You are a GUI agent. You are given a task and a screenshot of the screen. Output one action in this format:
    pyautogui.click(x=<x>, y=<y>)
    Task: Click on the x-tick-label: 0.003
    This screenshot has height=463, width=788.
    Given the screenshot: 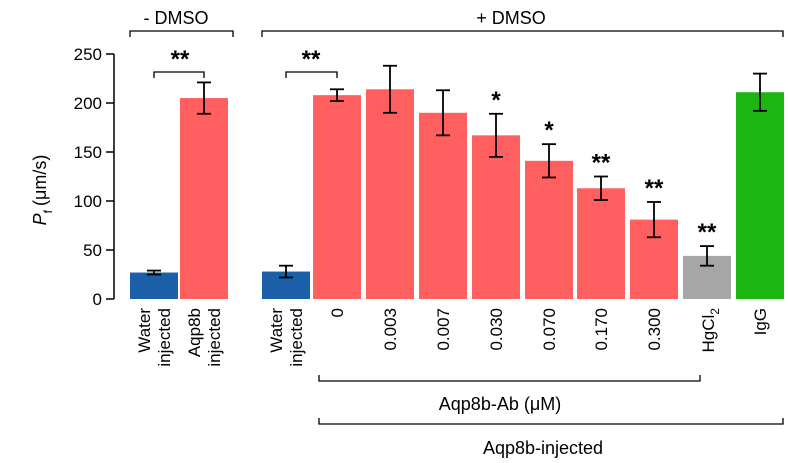 What is the action you would take?
    pyautogui.click(x=390, y=329)
    